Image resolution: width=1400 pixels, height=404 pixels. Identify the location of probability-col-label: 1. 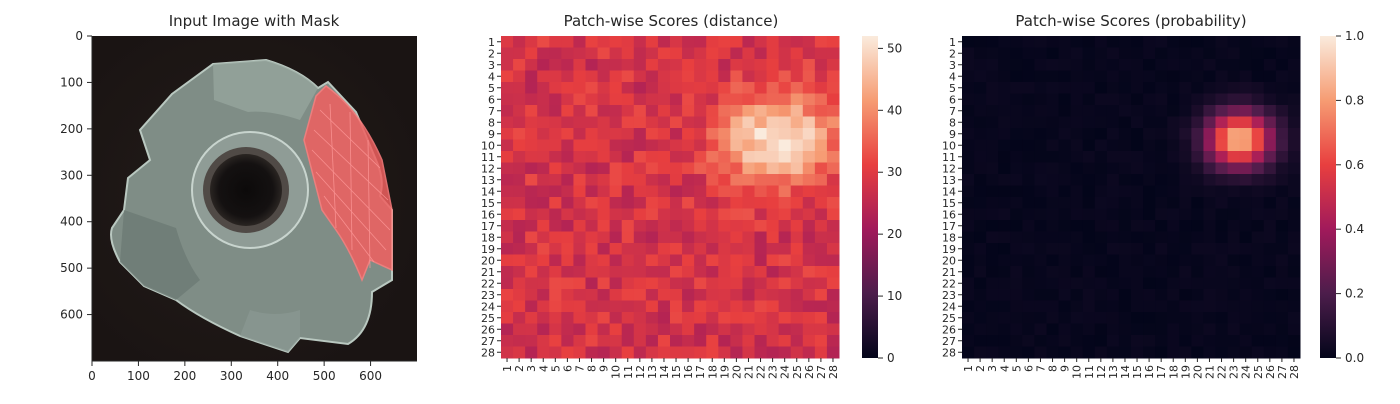
(968, 368).